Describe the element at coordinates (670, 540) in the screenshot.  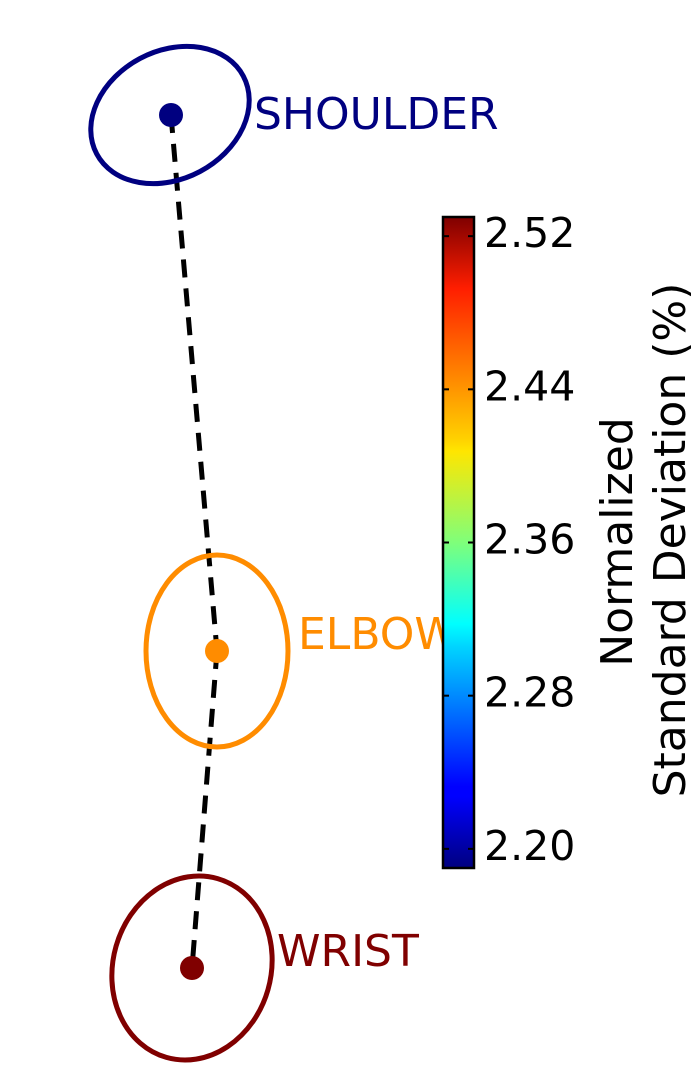
I see `colorbar-label-line2: Standard Deviation (%)` at that location.